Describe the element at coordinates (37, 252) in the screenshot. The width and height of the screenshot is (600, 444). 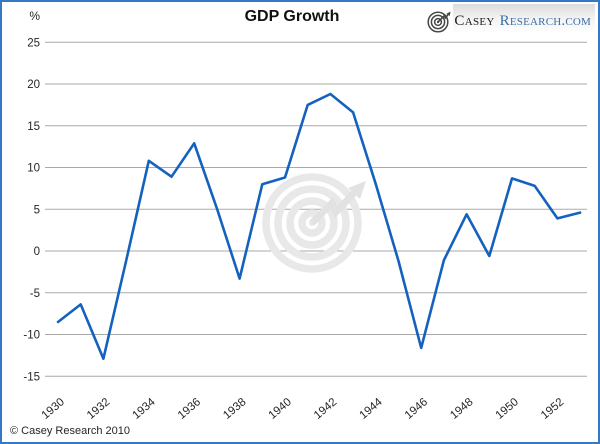
I see `y-tick-label: 0` at that location.